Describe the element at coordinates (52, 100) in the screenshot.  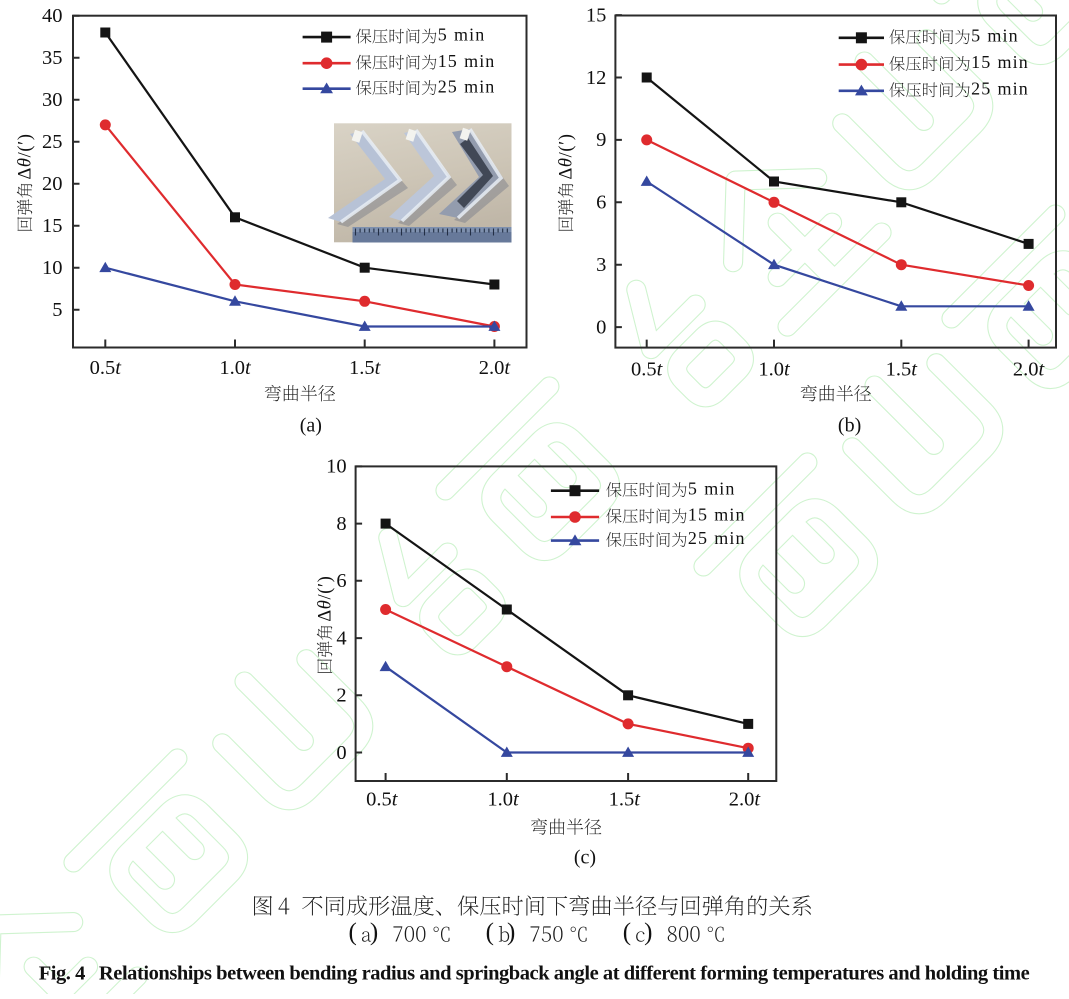
I see `svg-text: 30` at that location.